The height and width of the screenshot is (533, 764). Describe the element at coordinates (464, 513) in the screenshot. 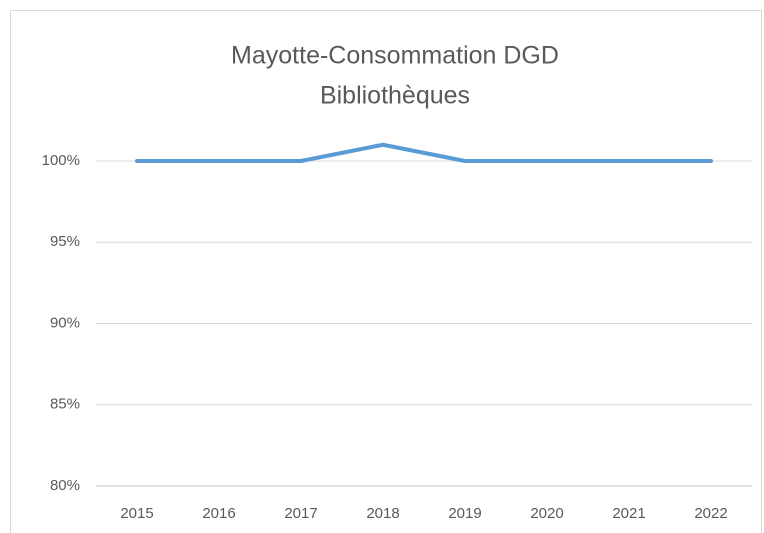

I see `x-tick-label: 2019` at that location.